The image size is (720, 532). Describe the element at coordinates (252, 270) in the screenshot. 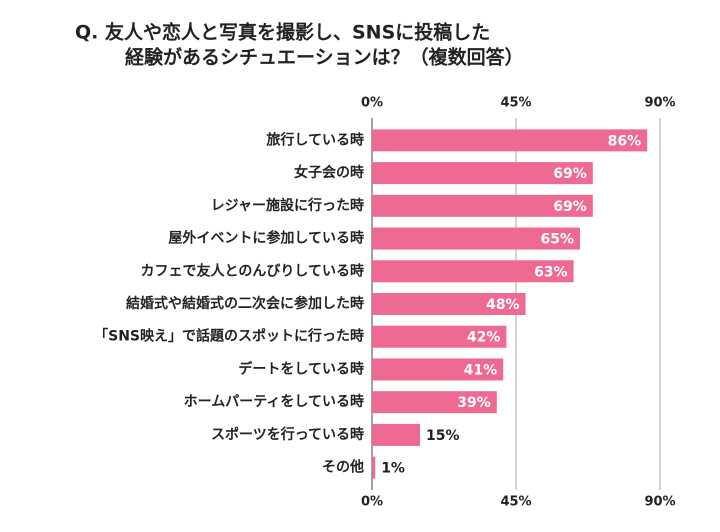

I see `y-tick-label: カフェで友人とのんびりしている時` at that location.